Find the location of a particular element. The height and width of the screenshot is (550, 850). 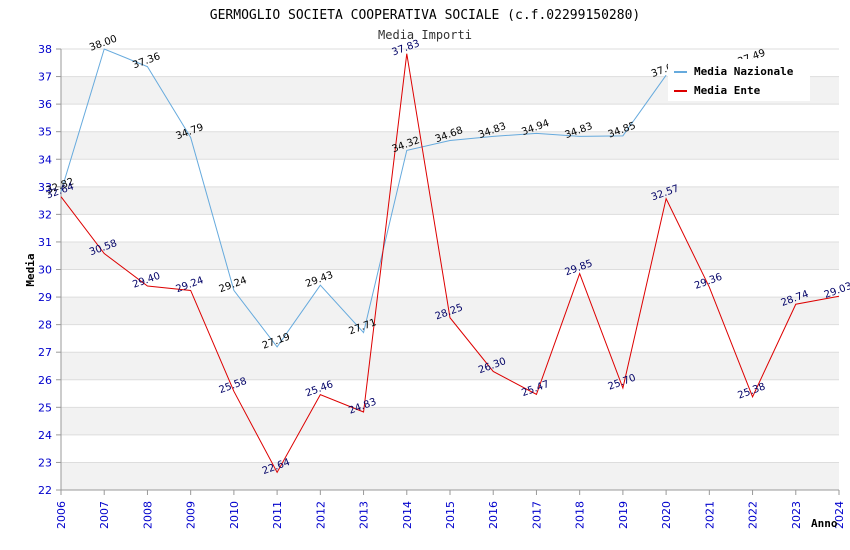

y-tick-label: 25 is located at coordinates (45, 407).